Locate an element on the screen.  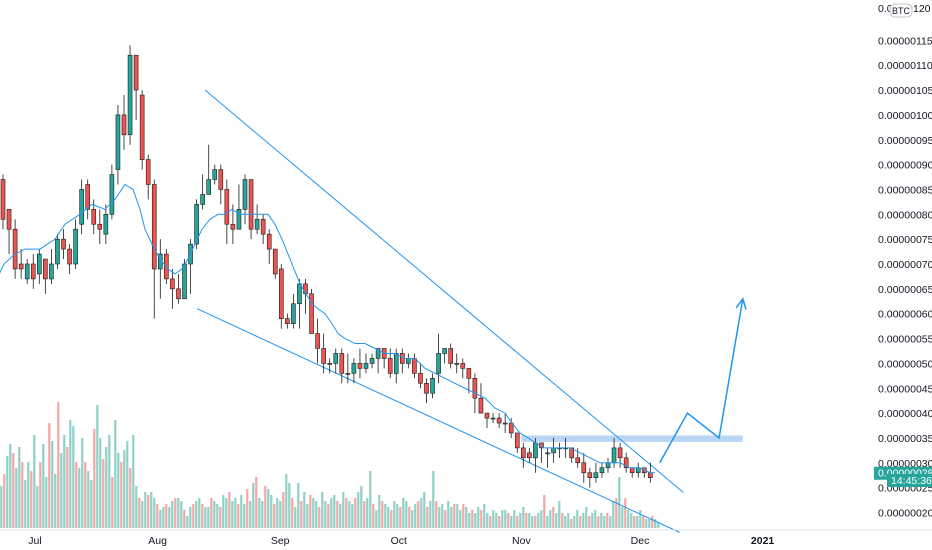
y-tick-label: 0.00000080 is located at coordinates (905, 215).